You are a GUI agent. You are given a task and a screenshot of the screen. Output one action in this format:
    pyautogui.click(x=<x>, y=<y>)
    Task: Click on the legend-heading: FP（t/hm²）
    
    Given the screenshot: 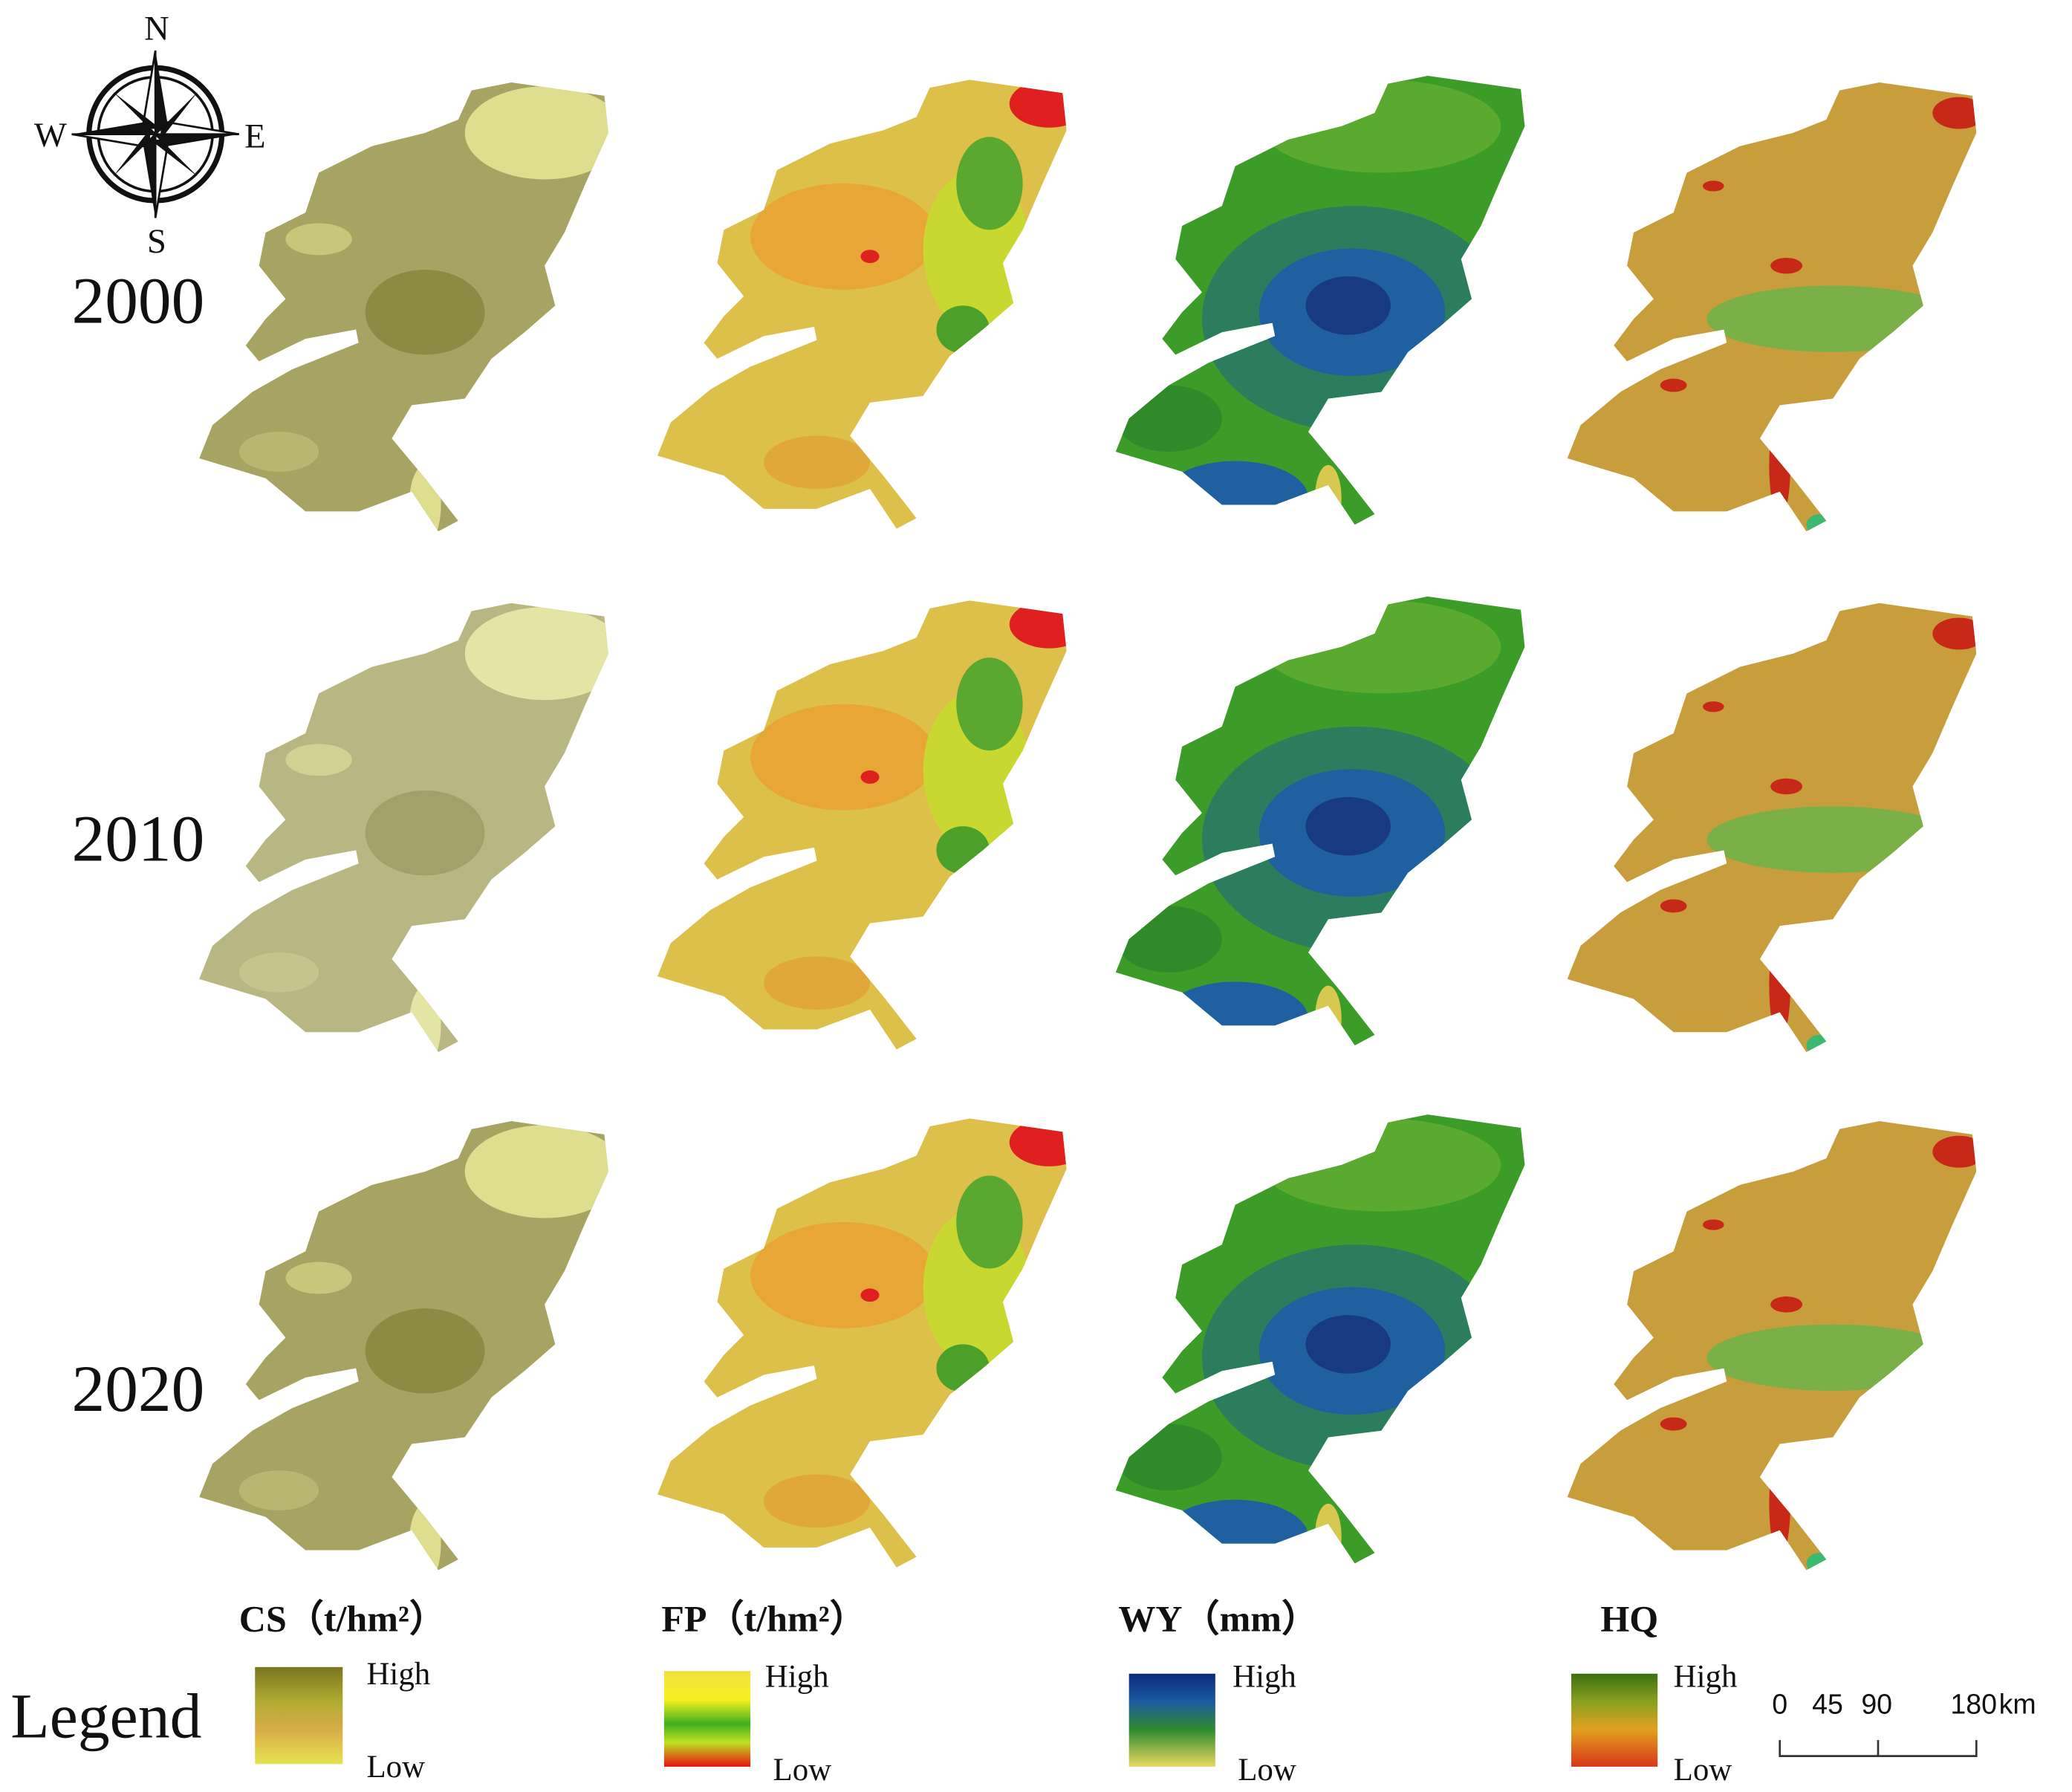 What is the action you would take?
    pyautogui.click(x=763, y=1619)
    